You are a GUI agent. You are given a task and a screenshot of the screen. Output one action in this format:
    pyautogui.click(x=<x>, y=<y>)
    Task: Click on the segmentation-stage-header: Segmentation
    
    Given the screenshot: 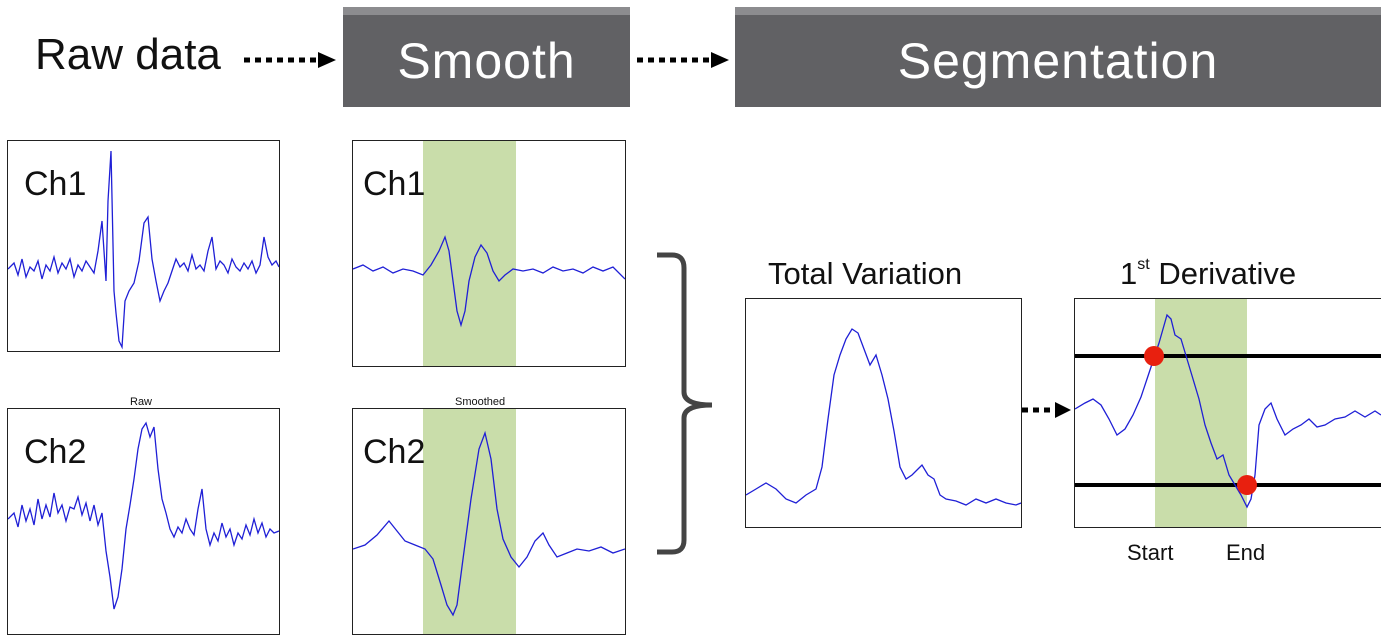 What is the action you would take?
    pyautogui.click(x=1058, y=57)
    